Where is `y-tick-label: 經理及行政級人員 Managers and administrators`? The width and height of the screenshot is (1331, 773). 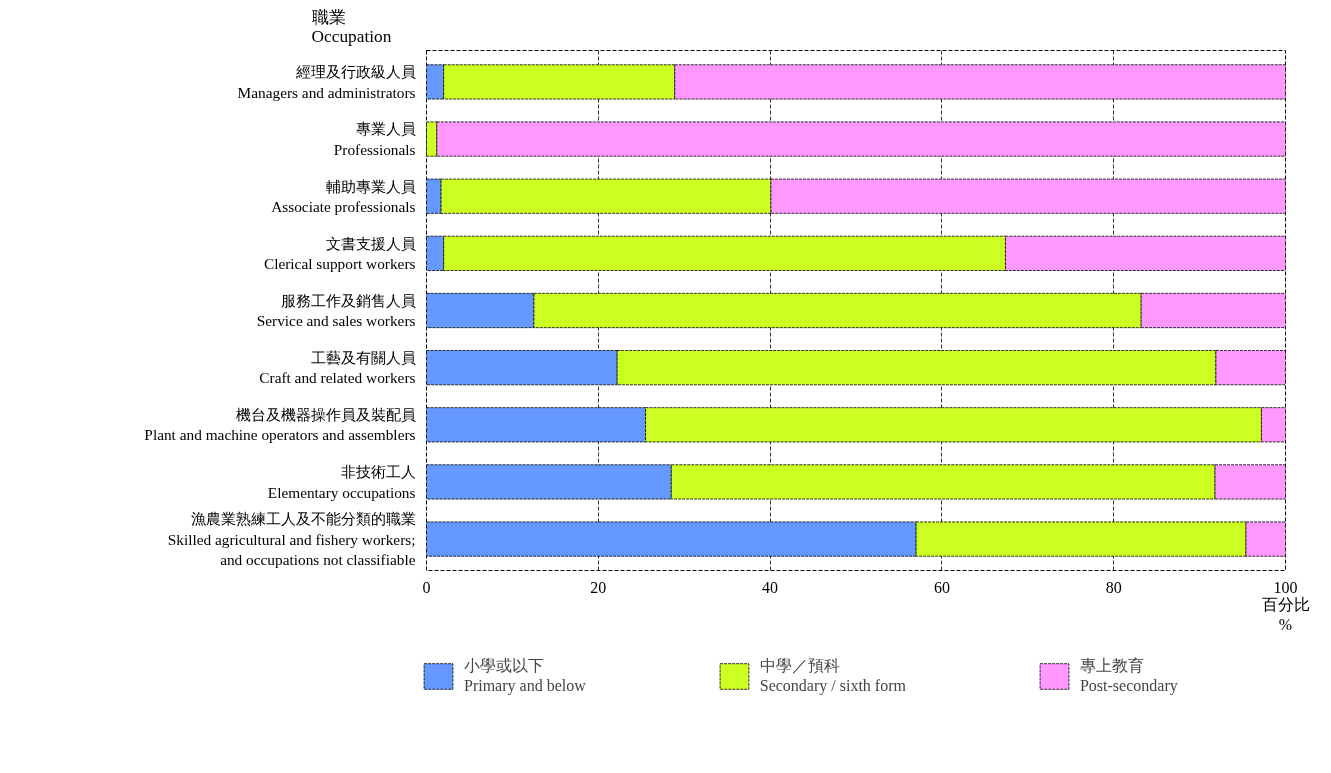 y-tick-label: 經理及行政級人員 Managers and administrators is located at coordinates (326, 82).